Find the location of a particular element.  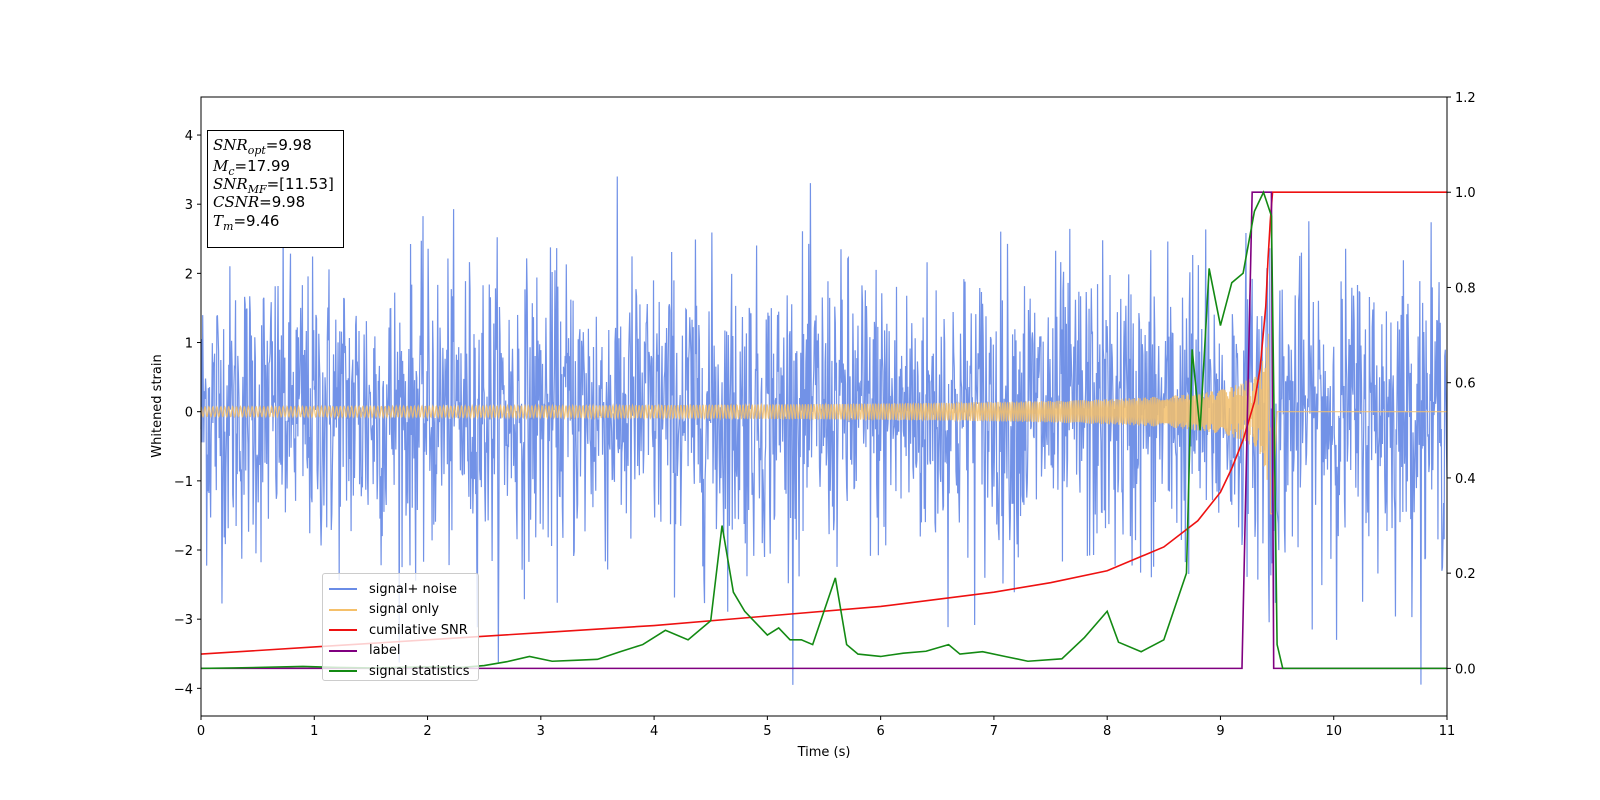

legend-swatch-signal-noise is located at coordinates (343, 589).